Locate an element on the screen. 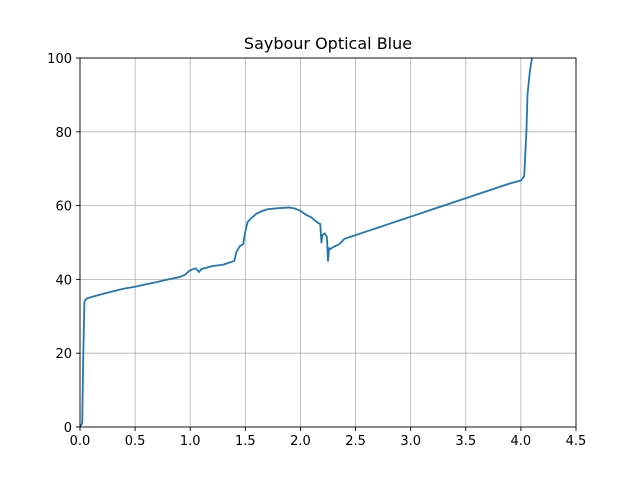  x-tick-label-8: 4.0 is located at coordinates (521, 441).